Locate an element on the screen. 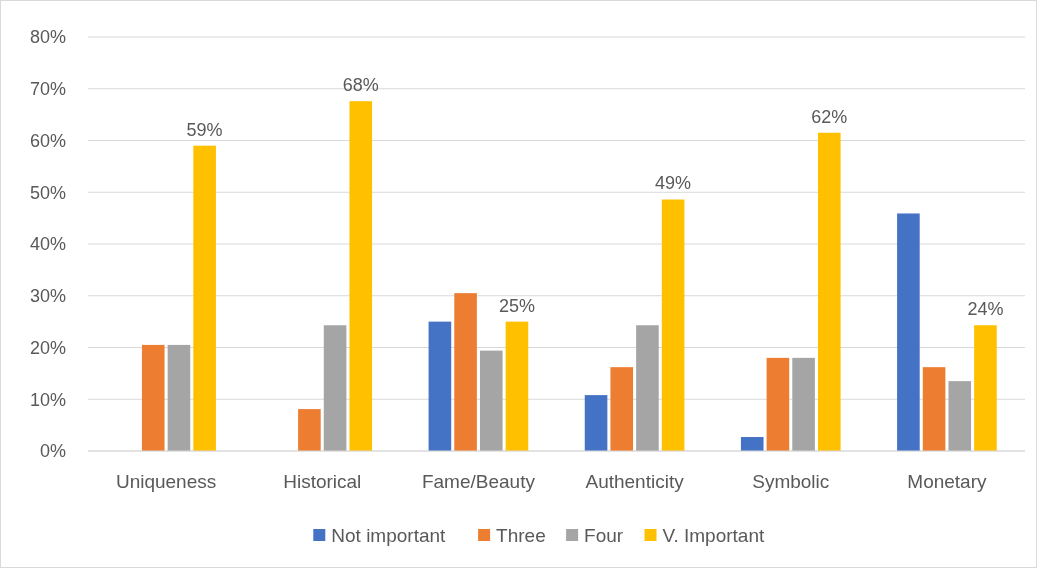  y-tick-label: 40% is located at coordinates (47, 244).